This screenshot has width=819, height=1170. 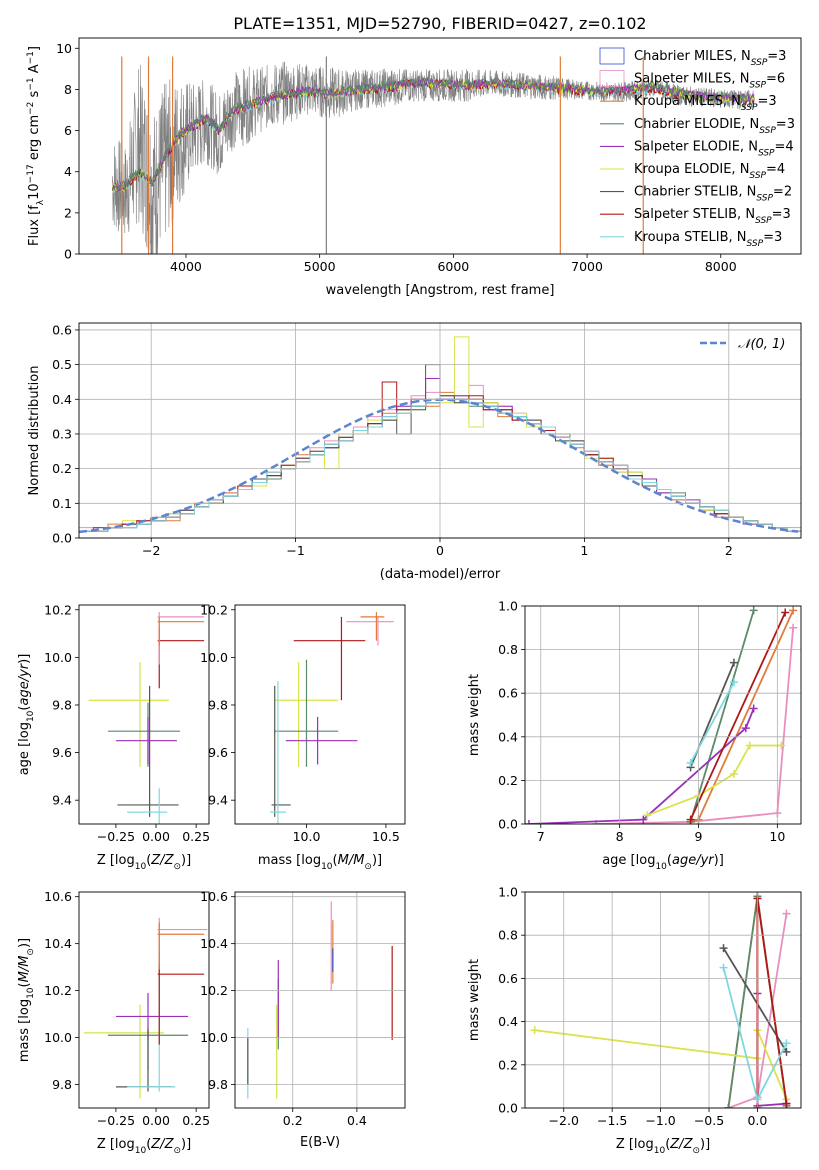 What do you see at coordinates (564, 1120) in the screenshot?
I see `weight_vs_Z-xtick-label: −2.0` at bounding box center [564, 1120].